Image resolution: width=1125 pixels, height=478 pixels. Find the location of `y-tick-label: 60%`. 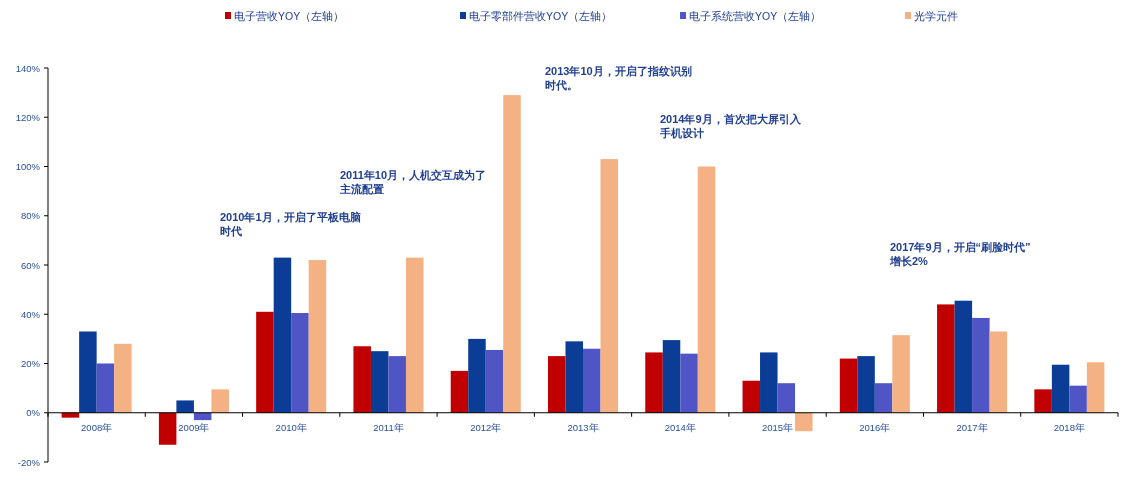

y-tick-label: 60% is located at coordinates (30, 265).